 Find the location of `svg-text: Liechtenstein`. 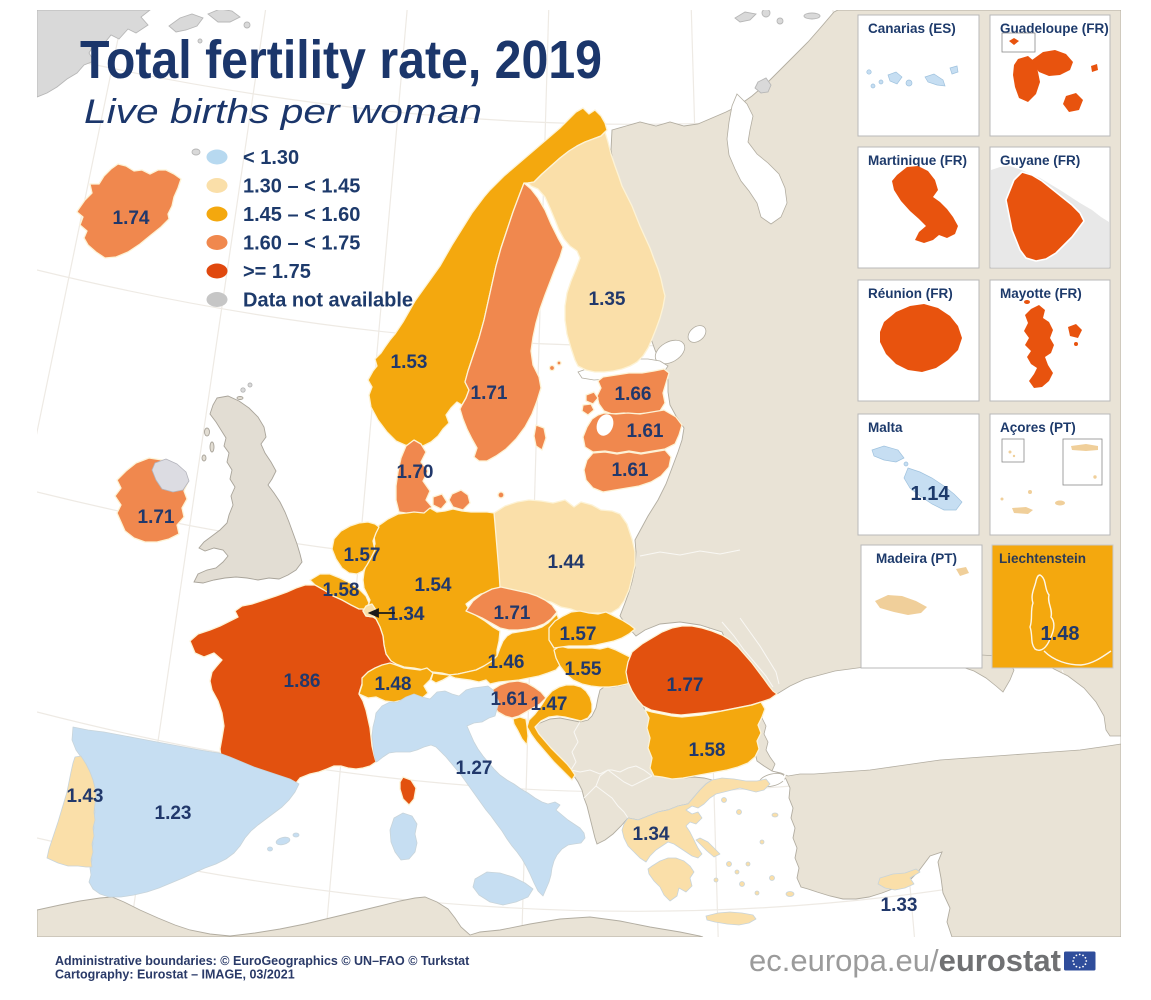

svg-text: Liechtenstein is located at coordinates (1042, 558).